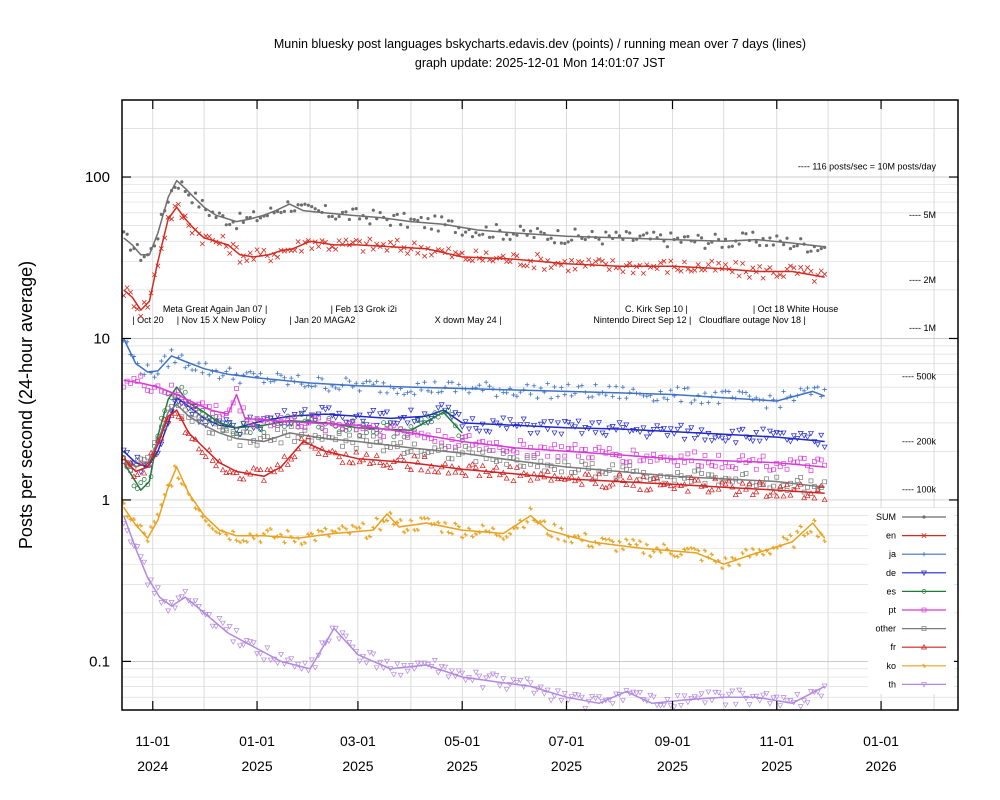 The width and height of the screenshot is (1000, 800). What do you see at coordinates (474, 423) in the screenshot?
I see `series-pt` at bounding box center [474, 423].